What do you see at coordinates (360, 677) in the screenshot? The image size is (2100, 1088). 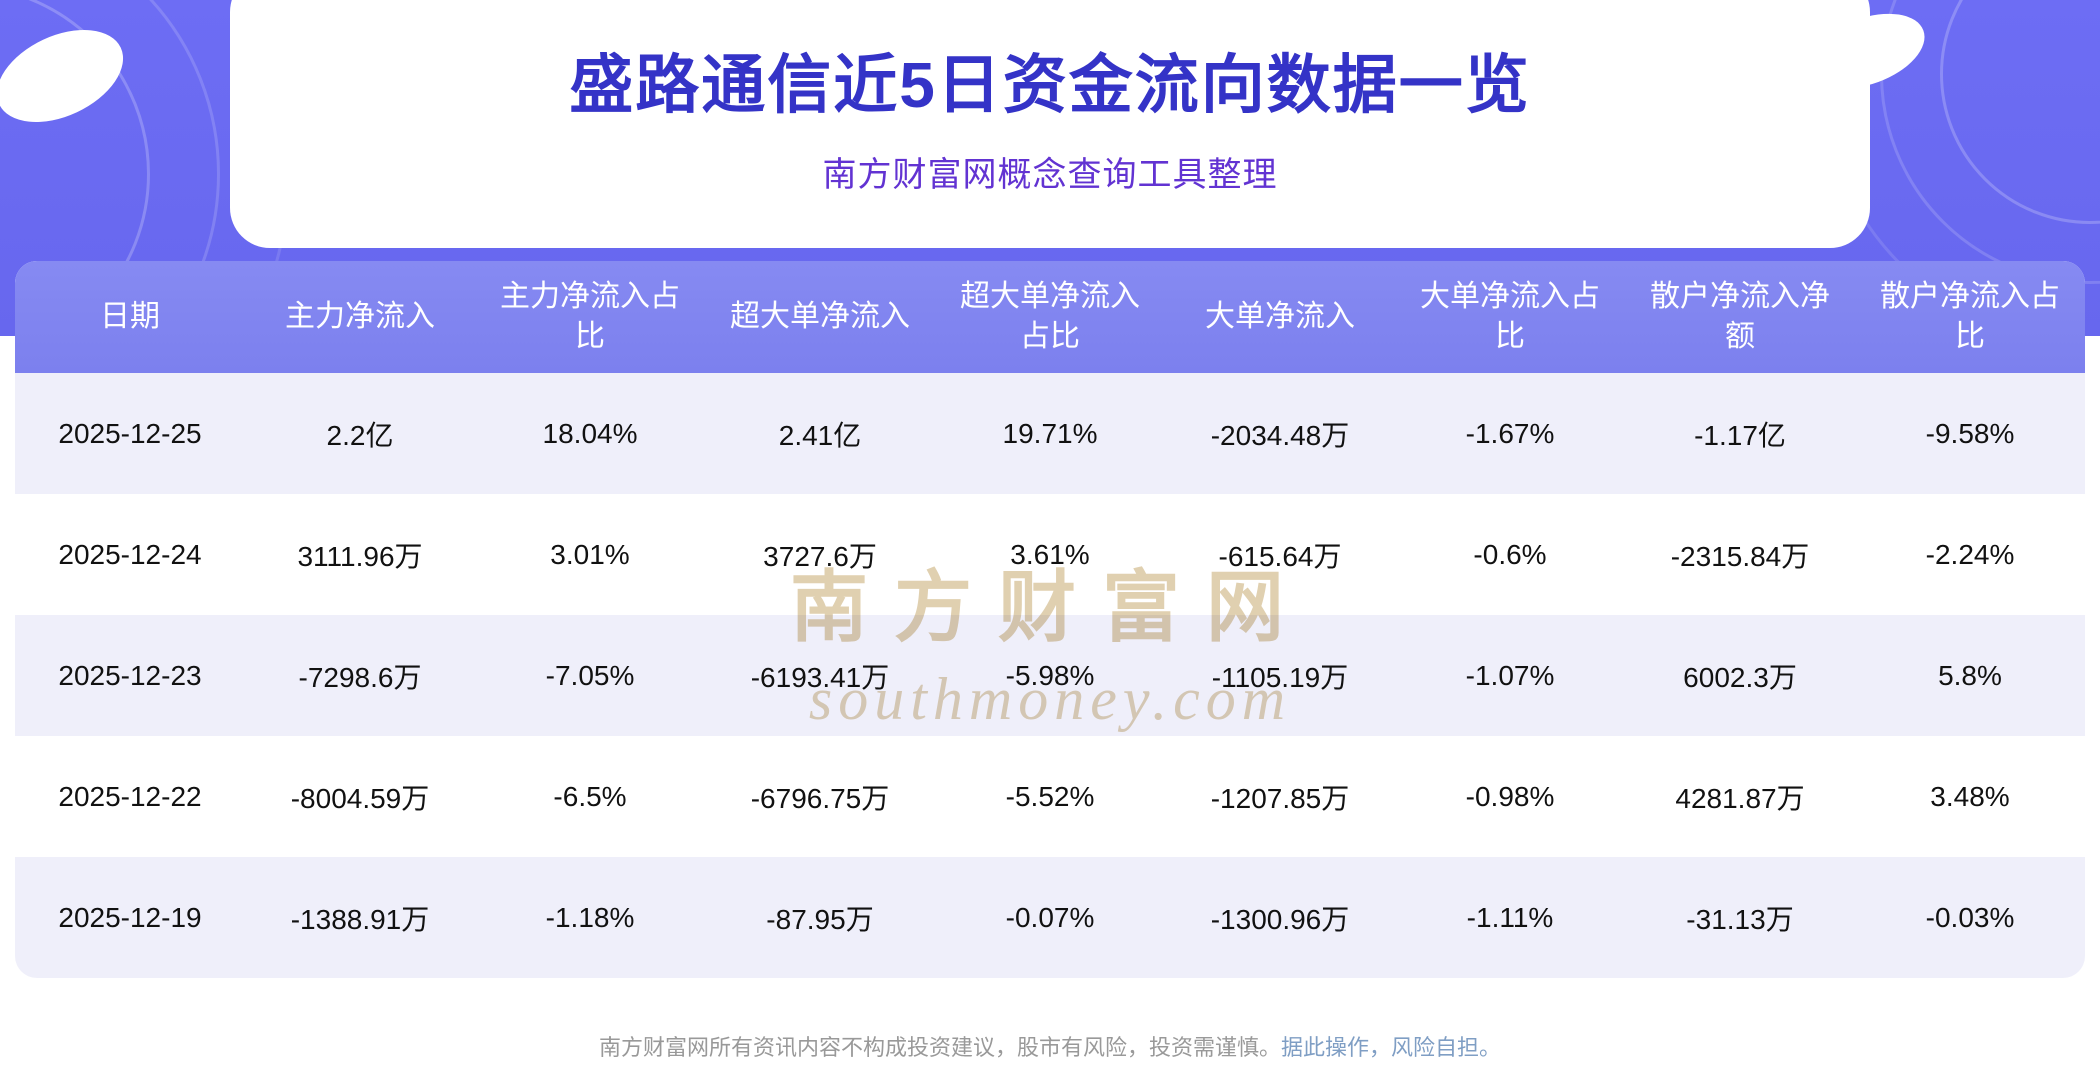 I see `value-cell: -7298.6万` at bounding box center [360, 677].